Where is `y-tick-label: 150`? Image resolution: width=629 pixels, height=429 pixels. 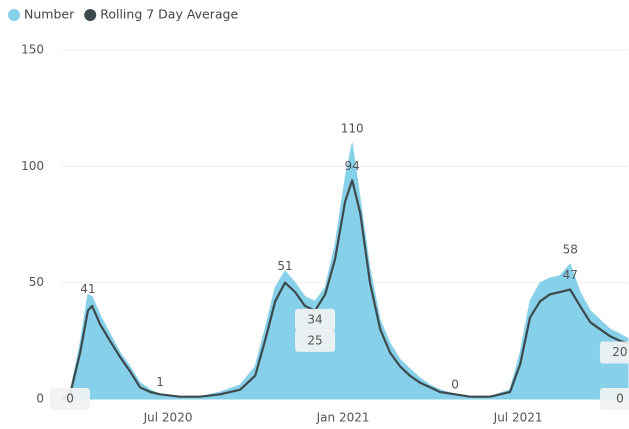
y-tick-label: 150 is located at coordinates (32, 50).